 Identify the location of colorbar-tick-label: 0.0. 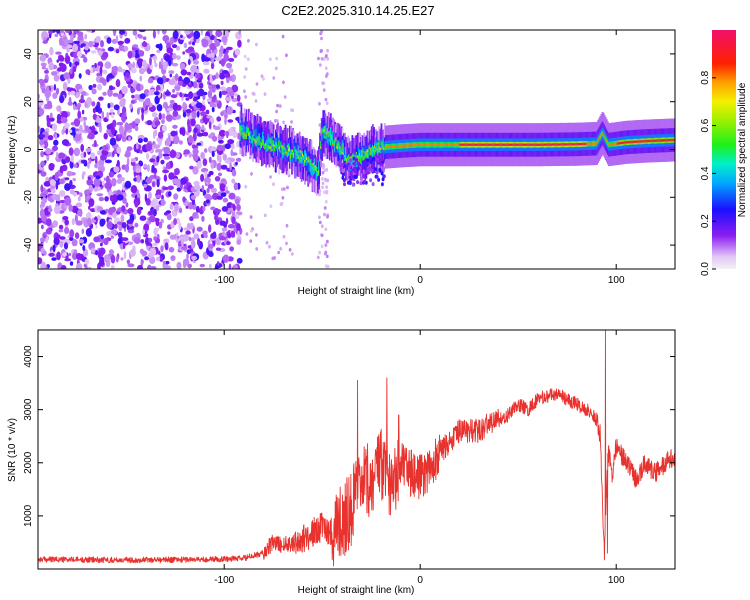
(705, 269).